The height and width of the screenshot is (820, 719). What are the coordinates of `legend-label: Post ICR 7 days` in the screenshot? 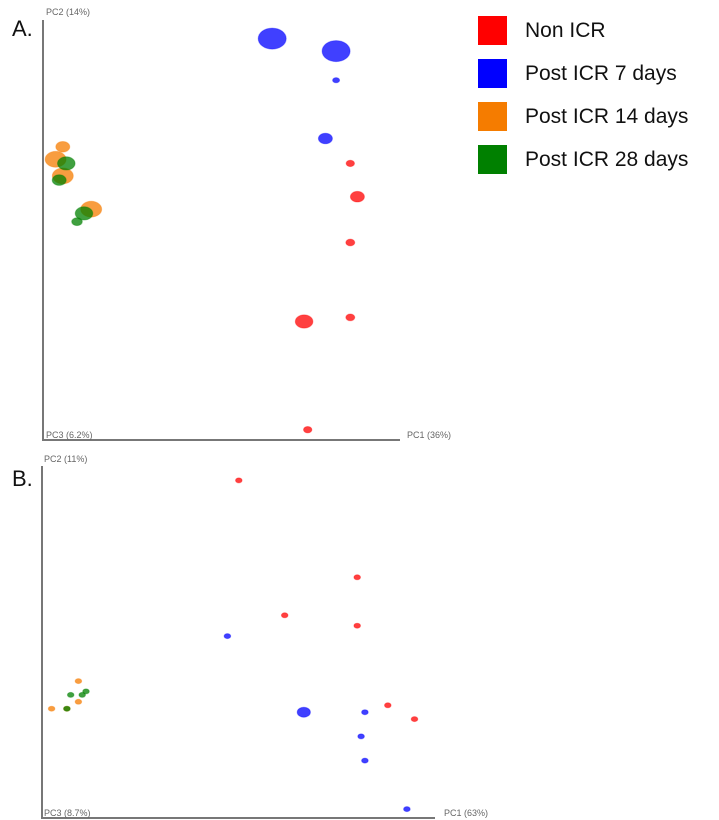 It's located at (601, 73).